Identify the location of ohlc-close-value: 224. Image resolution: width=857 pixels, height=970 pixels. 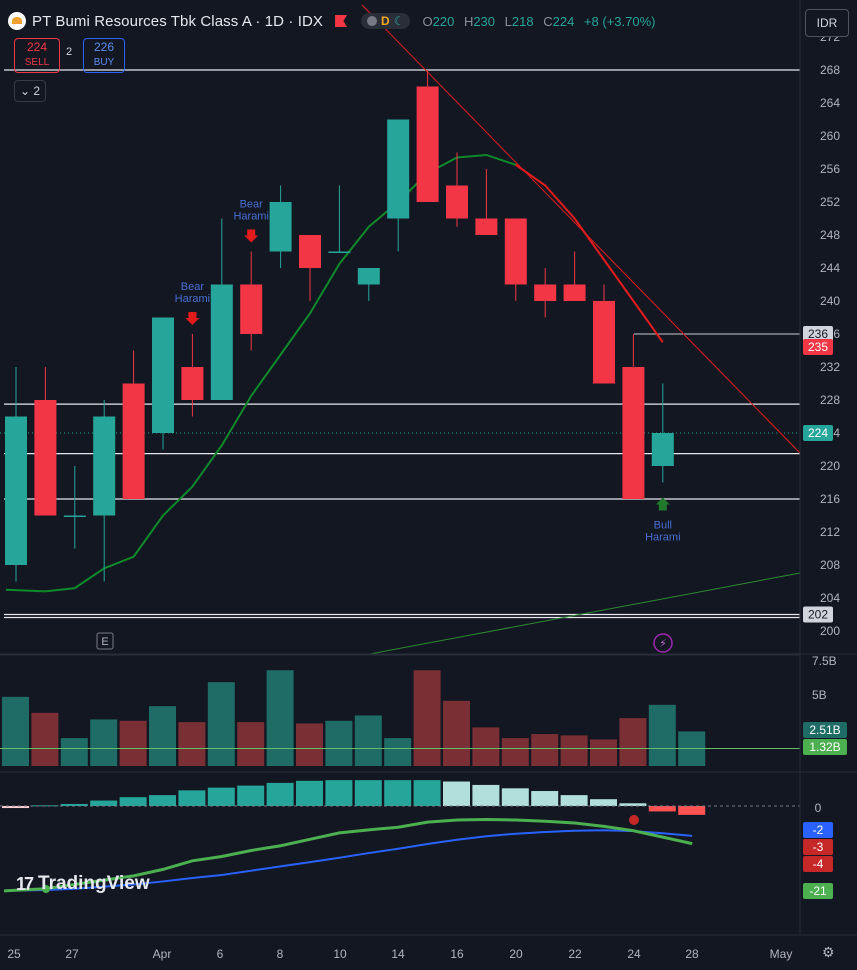
(563, 21).